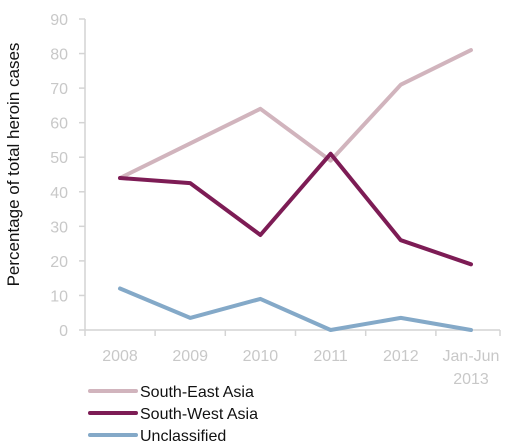  Describe the element at coordinates (199, 414) in the screenshot. I see `legend-label-south-west-asia: South-West Asia` at that location.